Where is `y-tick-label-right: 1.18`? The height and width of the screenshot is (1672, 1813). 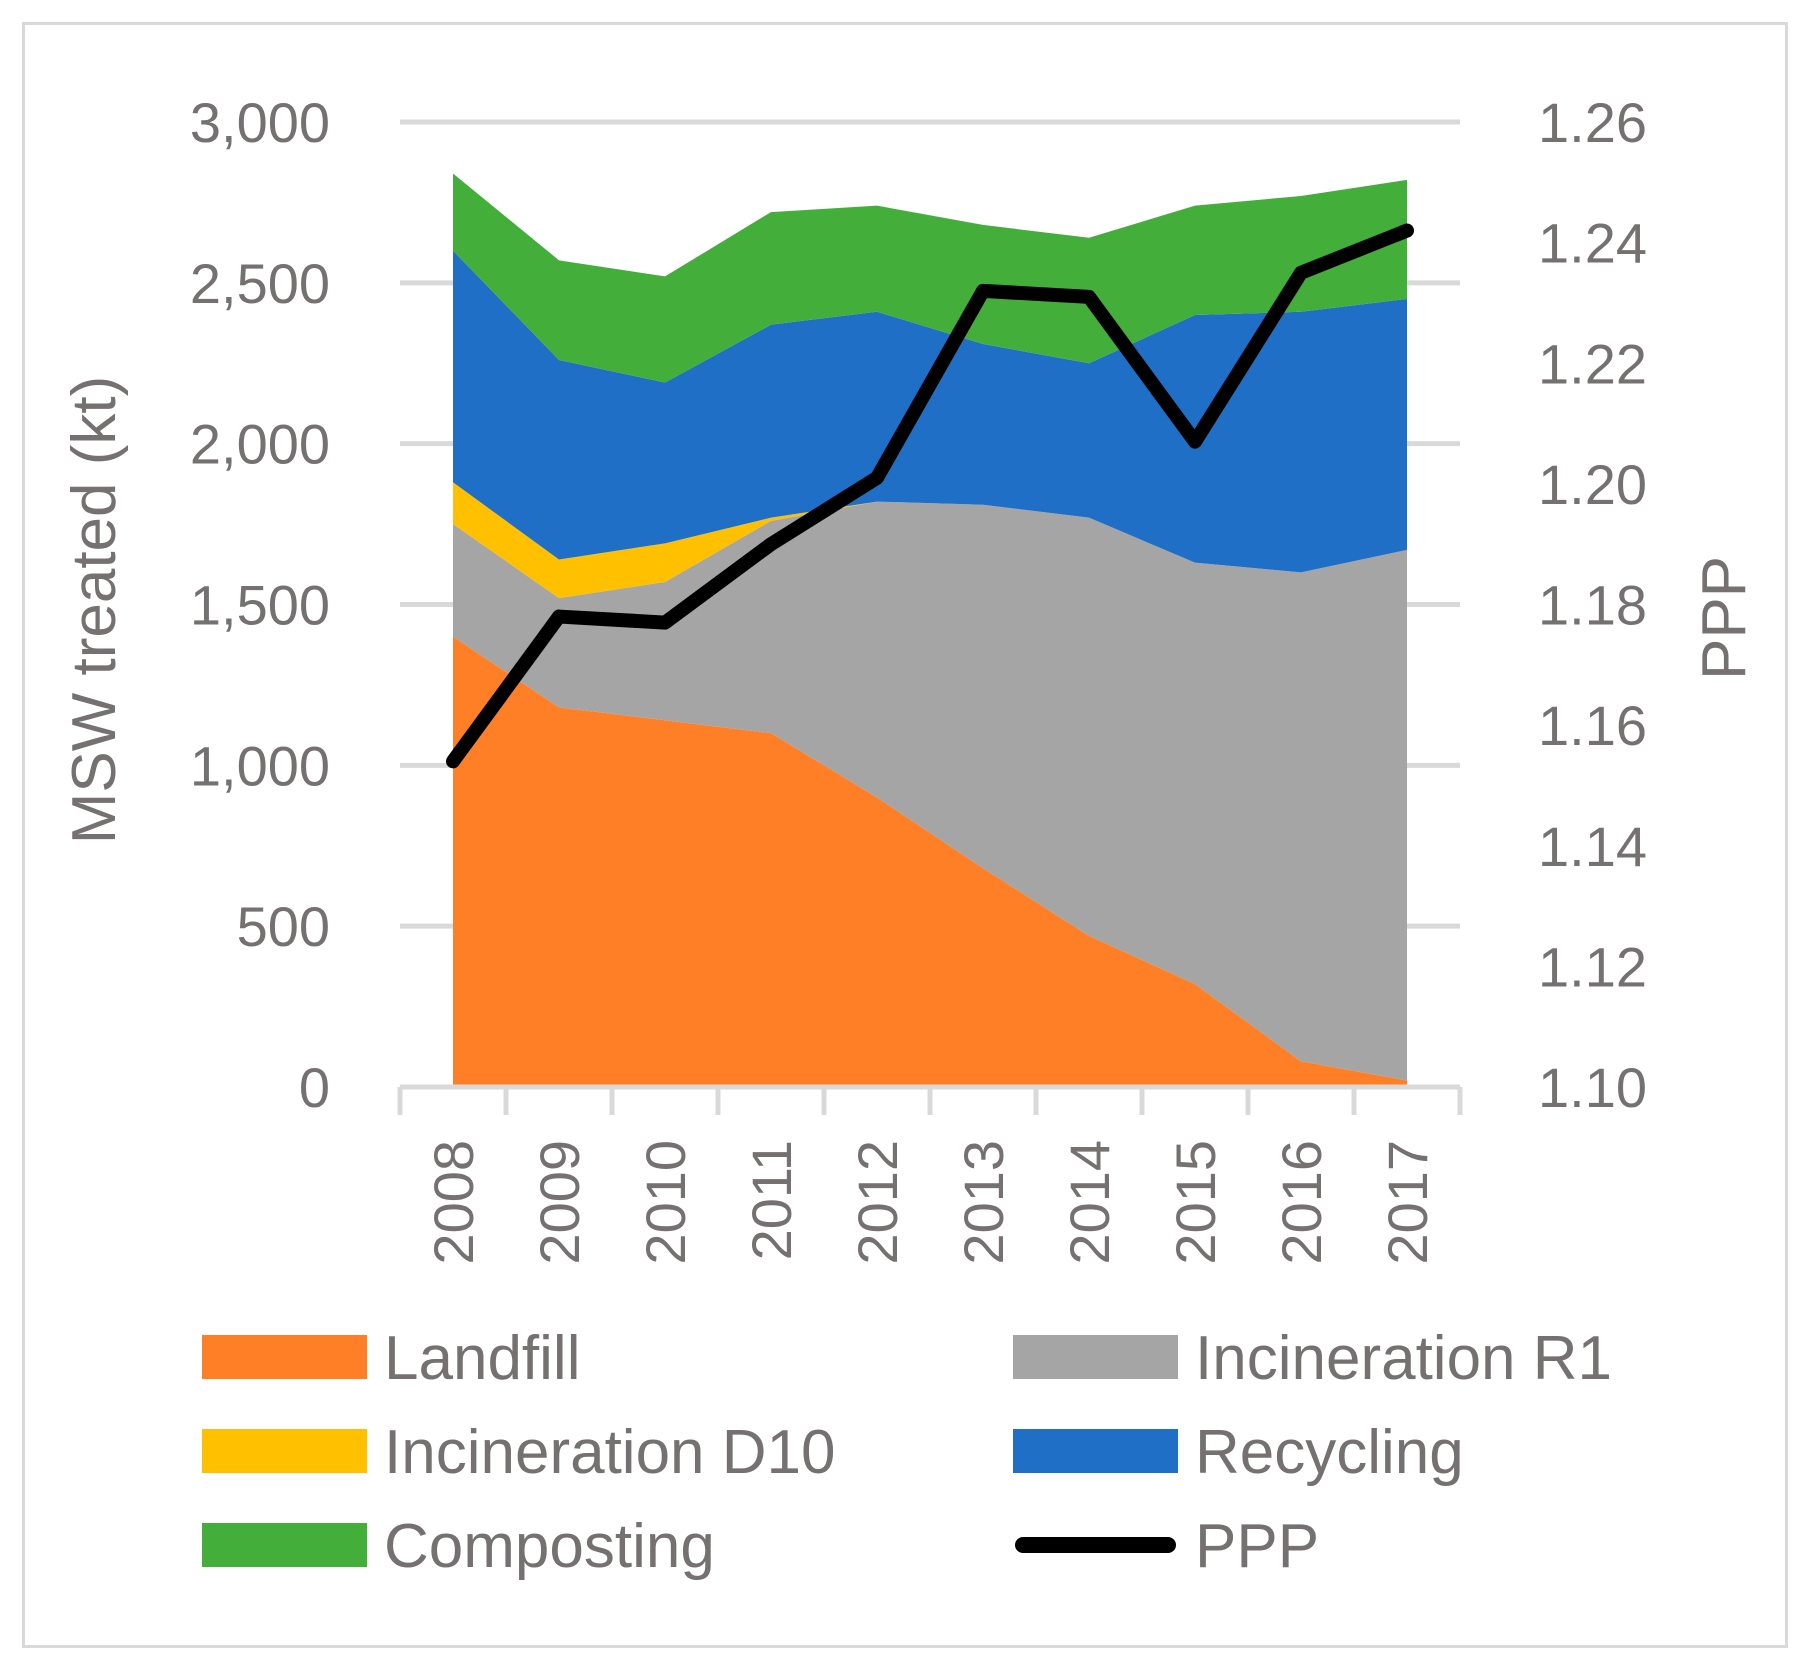
y-tick-label-right: 1.18 is located at coordinates (1592, 605).